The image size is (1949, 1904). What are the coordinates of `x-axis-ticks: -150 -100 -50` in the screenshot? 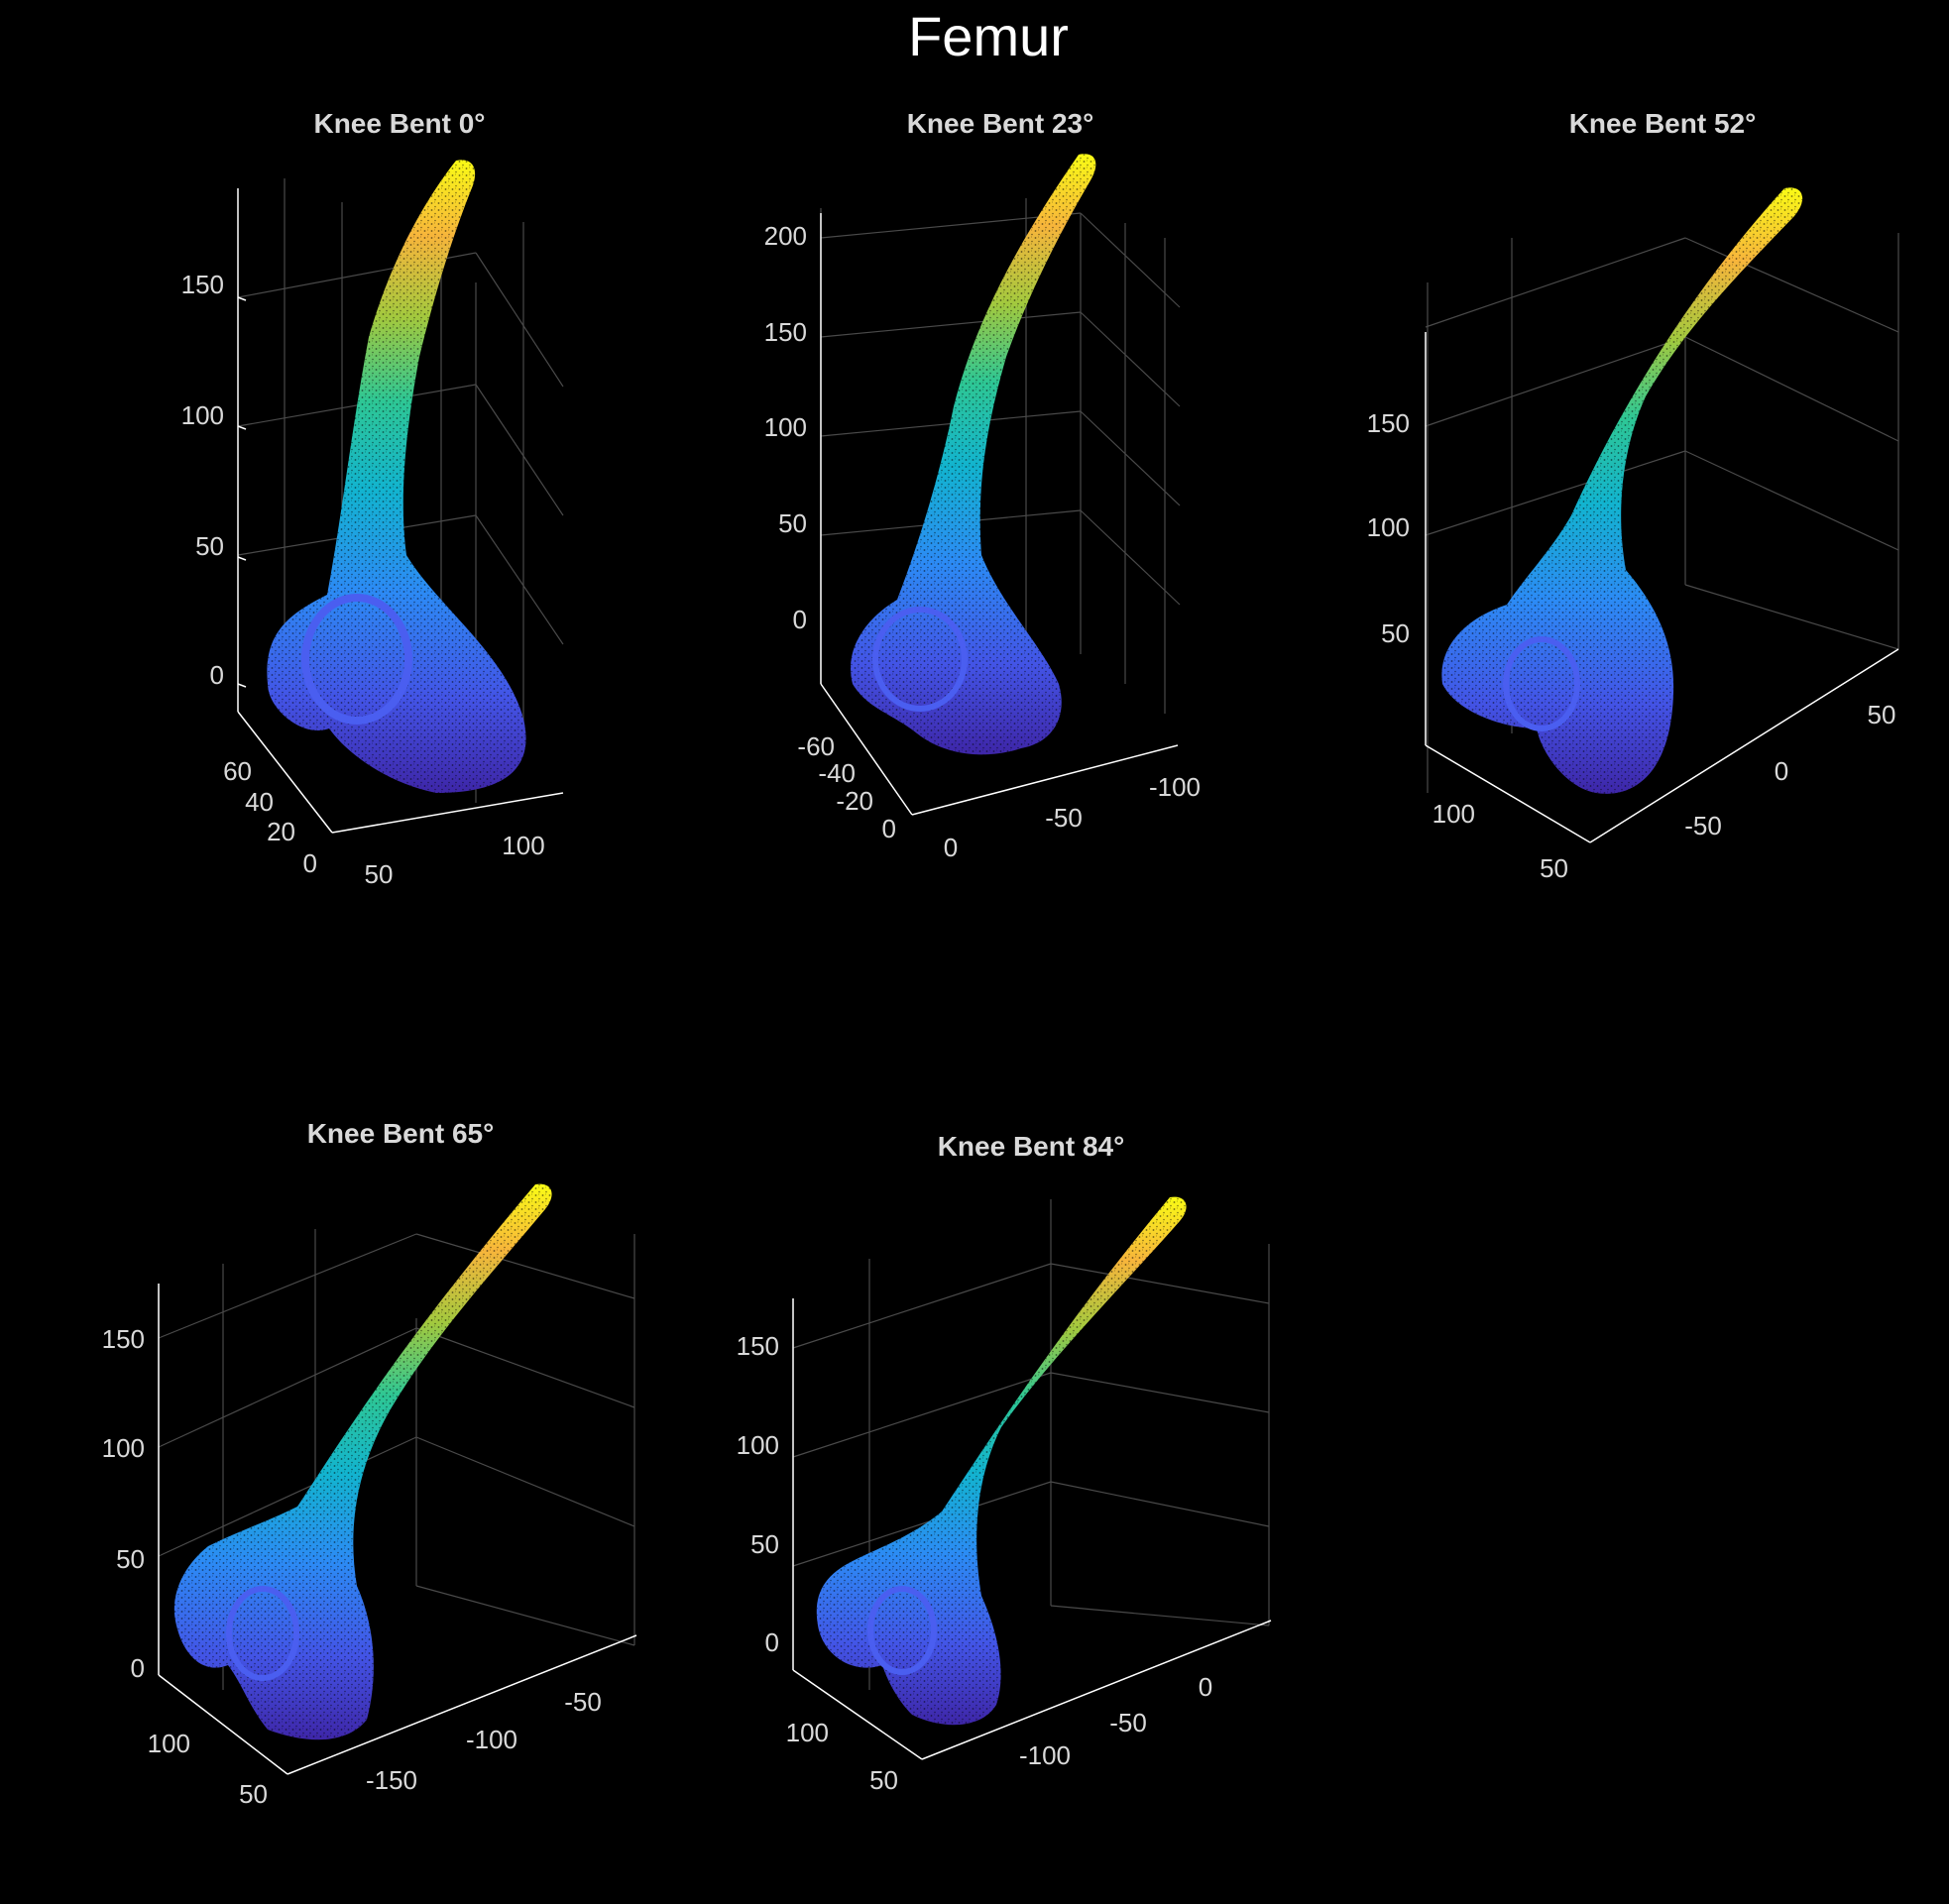 It's located at (484, 1741).